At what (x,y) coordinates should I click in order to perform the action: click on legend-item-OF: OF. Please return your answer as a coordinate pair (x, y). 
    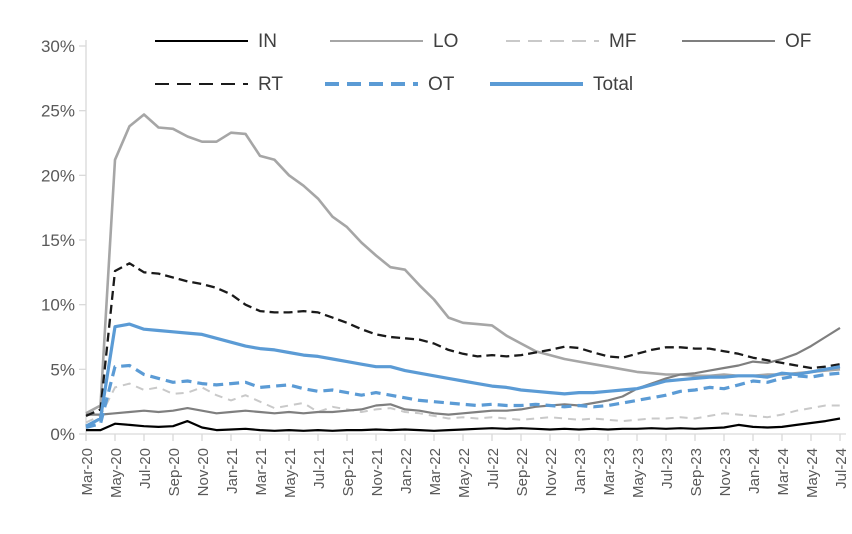
    Looking at the image, I should click on (746, 41).